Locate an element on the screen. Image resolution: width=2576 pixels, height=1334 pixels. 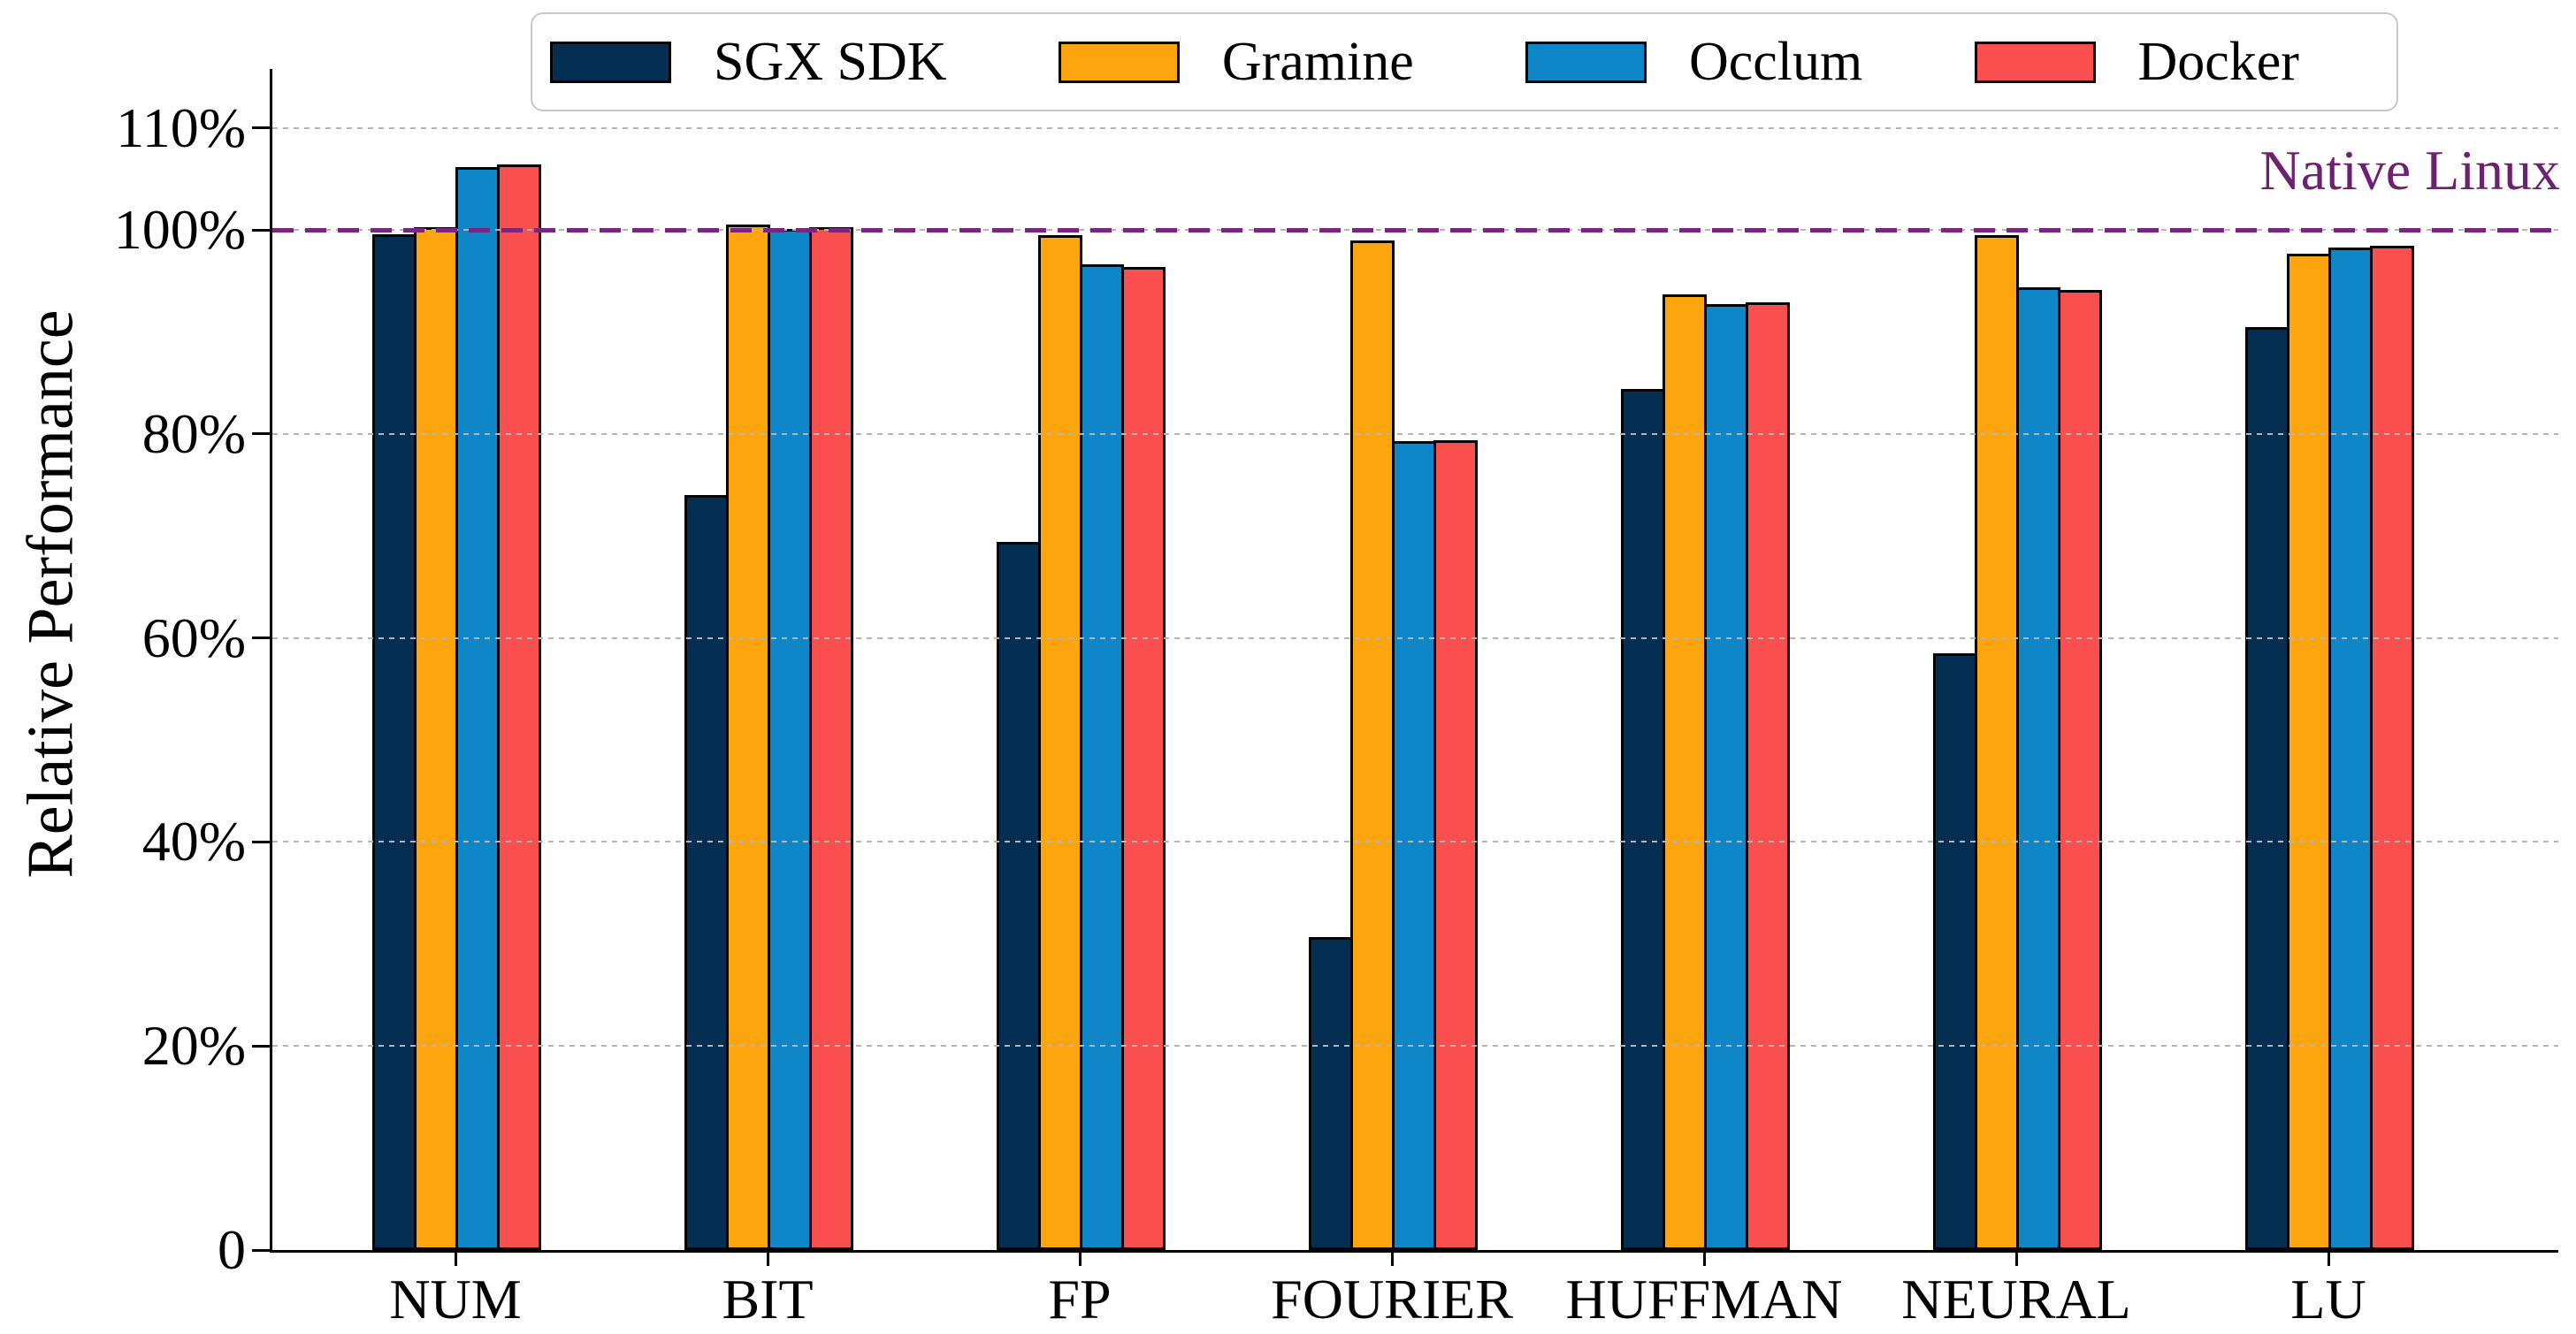
legend-swatch-gramine is located at coordinates (1119, 62).